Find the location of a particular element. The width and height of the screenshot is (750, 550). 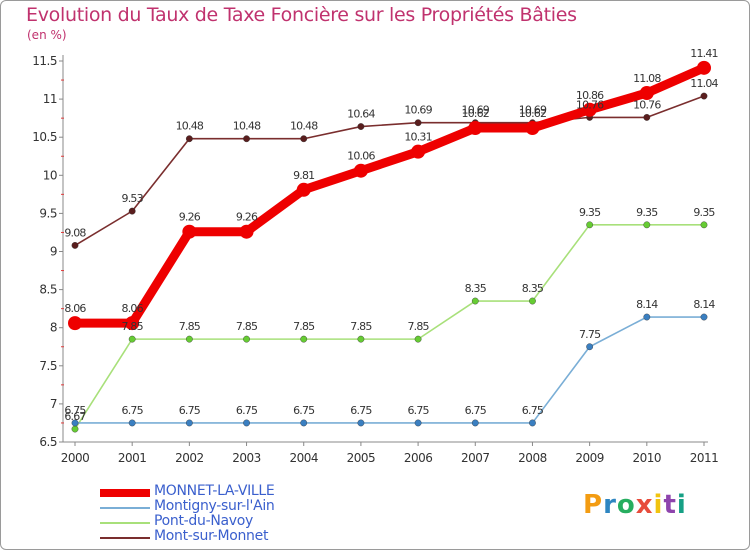

data-label: 10.31 is located at coordinates (418, 137).